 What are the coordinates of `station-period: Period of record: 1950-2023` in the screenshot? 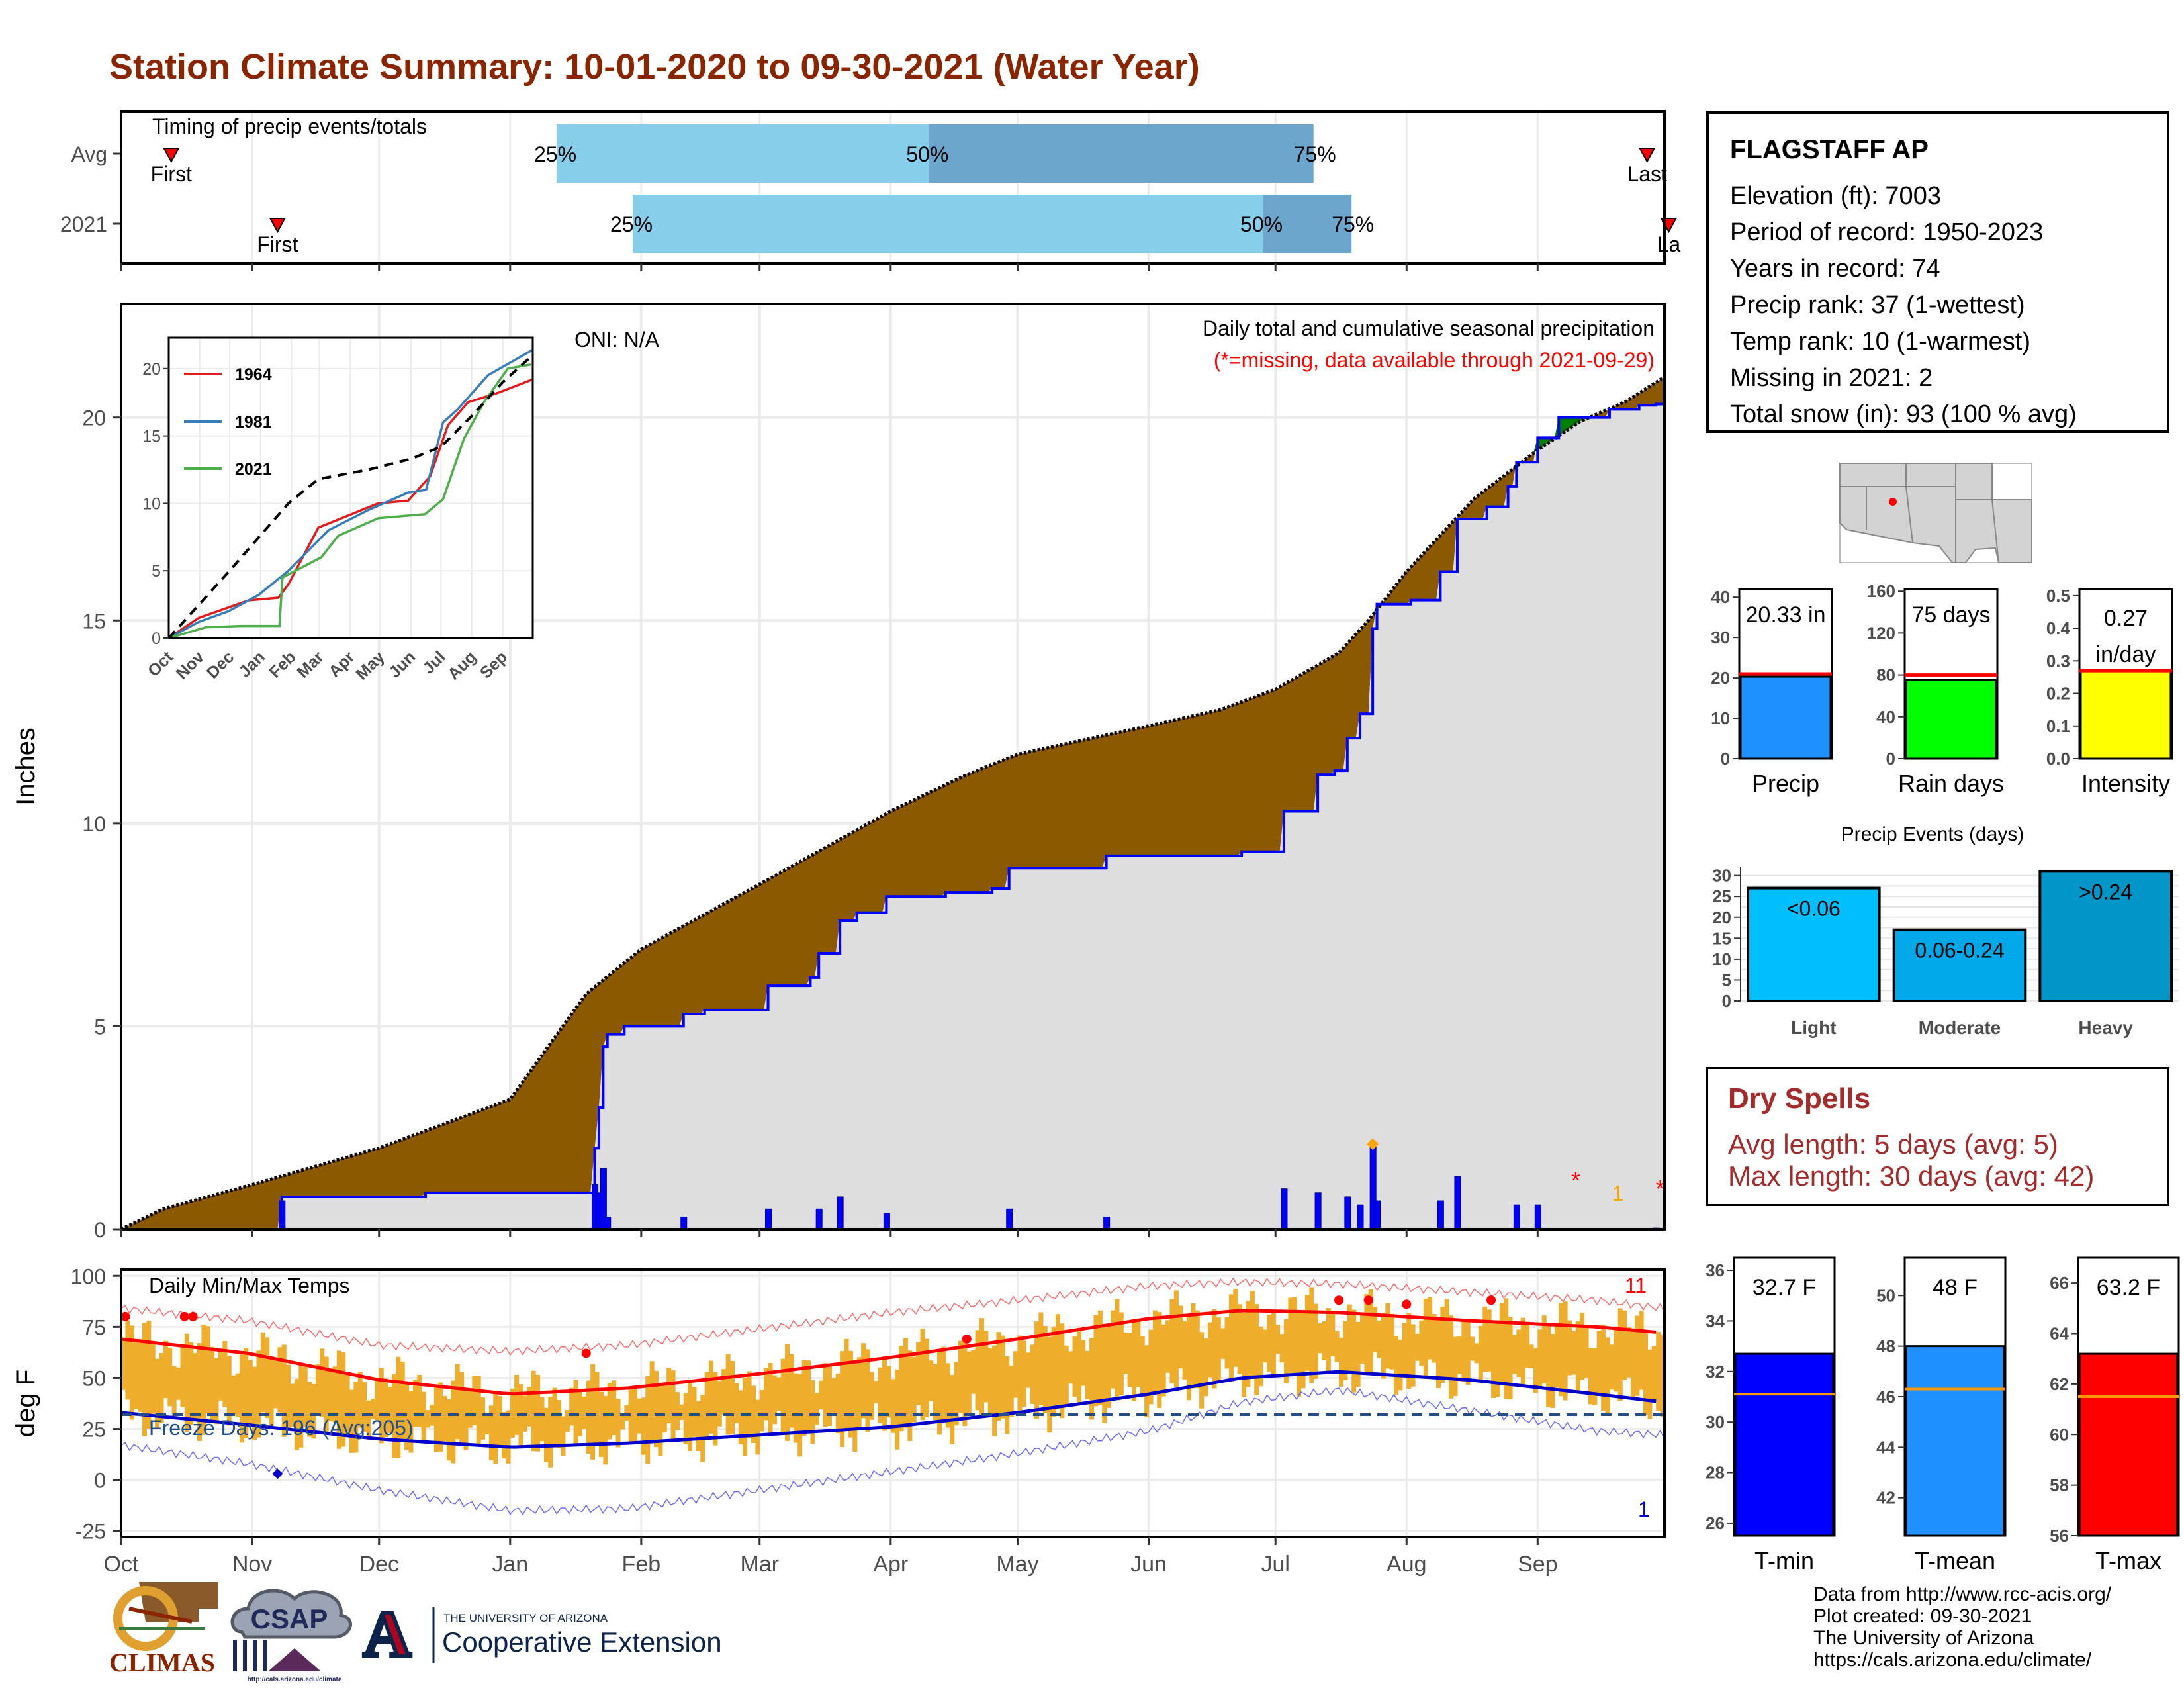 It's located at (1887, 232).